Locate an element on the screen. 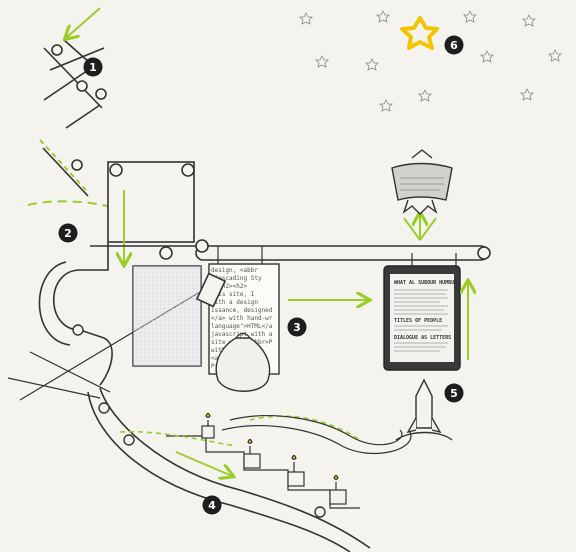  step-2-badge: 2 is located at coordinates (68, 233).